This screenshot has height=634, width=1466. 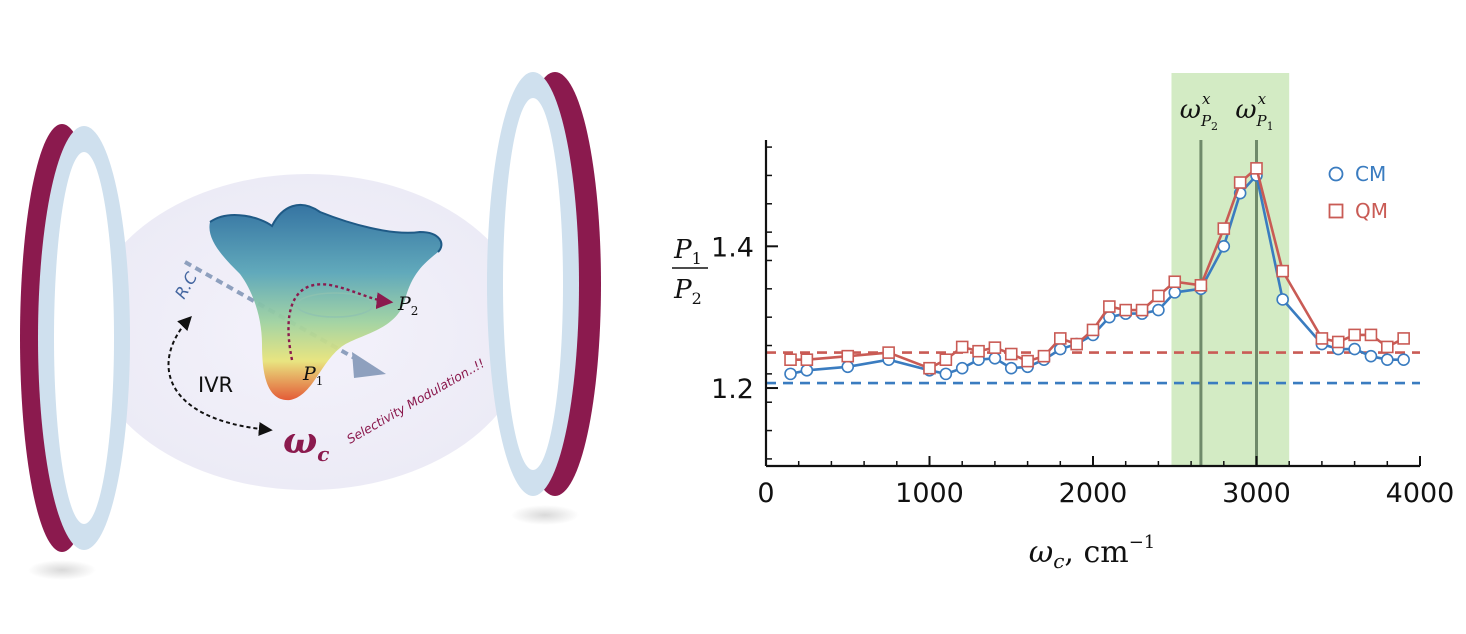 What do you see at coordinates (1358, 192) in the screenshot?
I see `chart-legend: CM QM` at bounding box center [1358, 192].